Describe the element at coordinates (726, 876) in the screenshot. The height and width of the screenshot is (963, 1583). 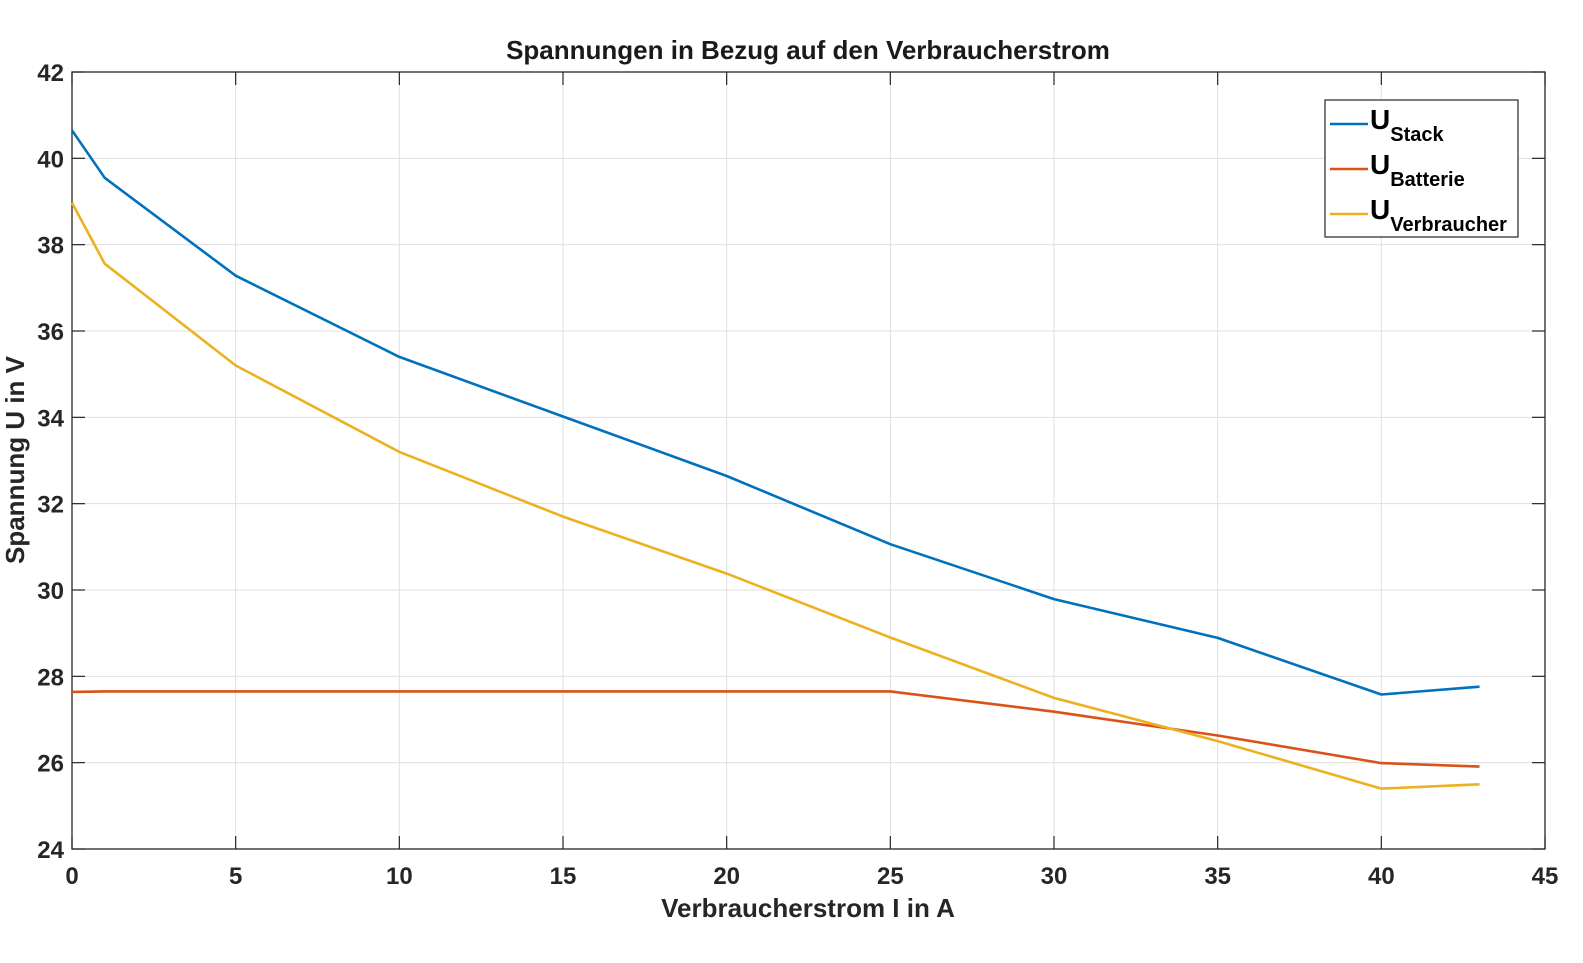
I see `x-tick-label: 20` at that location.